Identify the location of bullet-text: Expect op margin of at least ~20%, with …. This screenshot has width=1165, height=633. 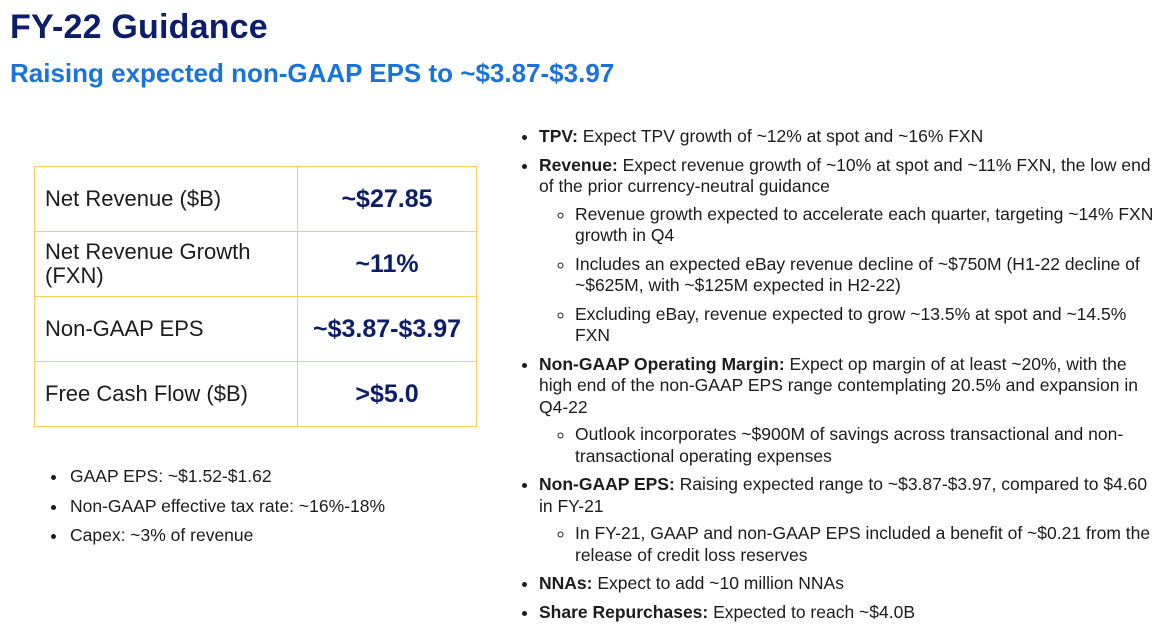
(838, 385).